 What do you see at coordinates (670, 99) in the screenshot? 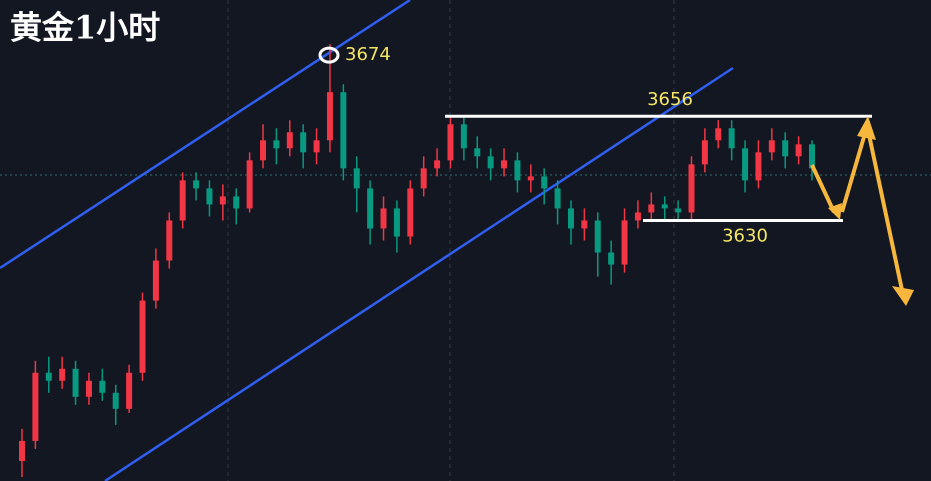
I see `level-label: 3656` at bounding box center [670, 99].